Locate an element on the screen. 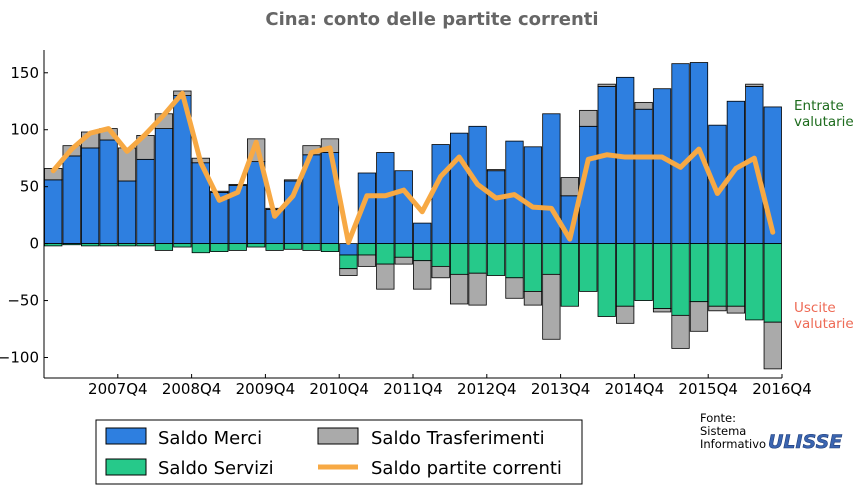 This screenshot has width=864, height=504. bar-saldo-trasferimenti-2013Q3 is located at coordinates (533, 298).